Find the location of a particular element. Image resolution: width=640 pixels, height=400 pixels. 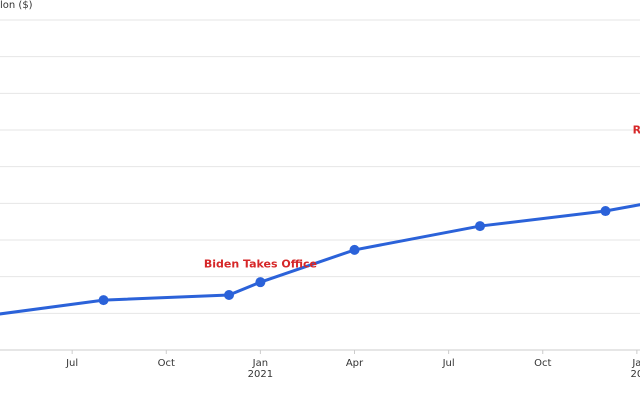

x-tick-label: Ja20 is located at coordinates (635, 369).